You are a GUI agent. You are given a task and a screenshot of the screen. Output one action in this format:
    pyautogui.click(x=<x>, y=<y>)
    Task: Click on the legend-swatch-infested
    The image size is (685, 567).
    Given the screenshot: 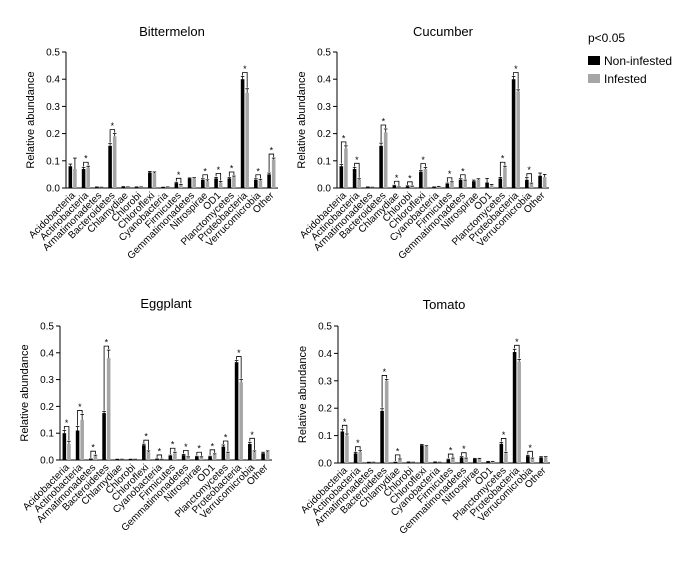 What is the action you would take?
    pyautogui.click(x=594, y=78)
    